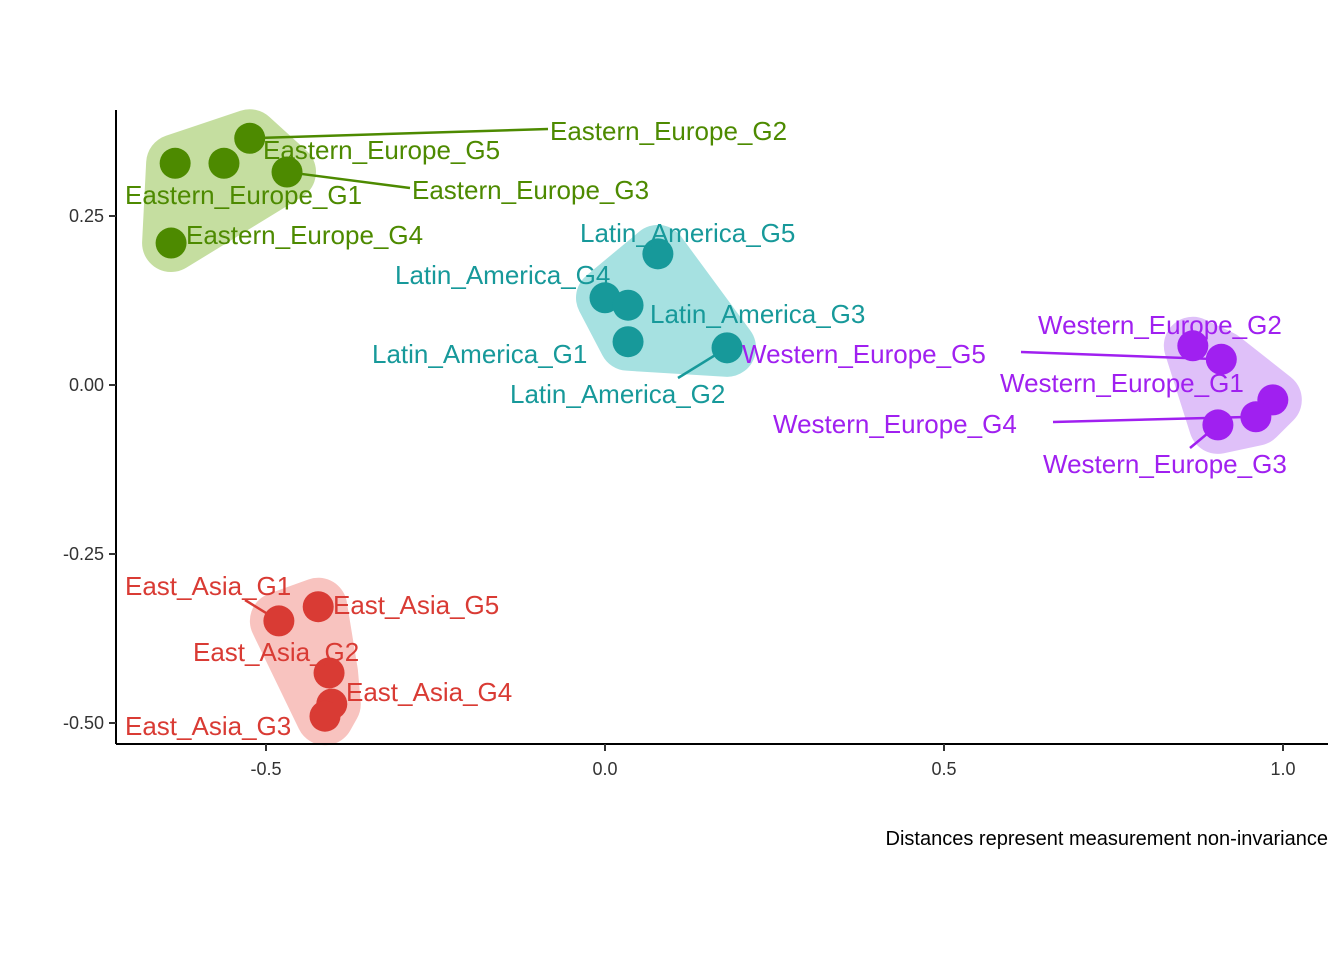 This screenshot has width=1344, height=960. I want to click on point-label: Eastern_Europe_G2, so click(668, 131).